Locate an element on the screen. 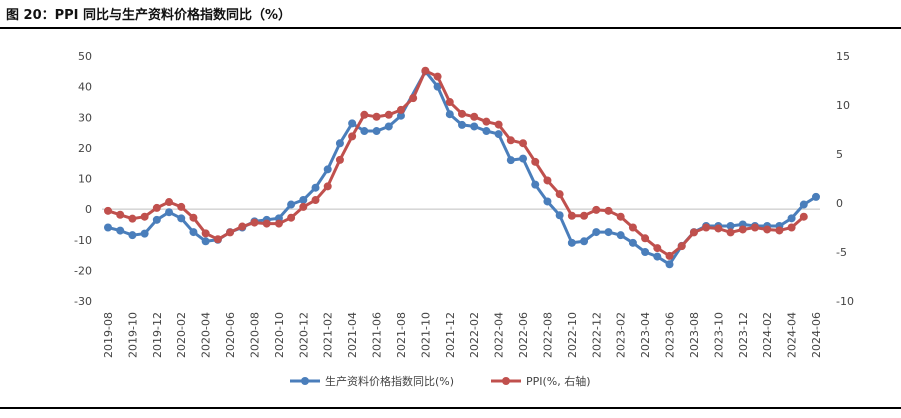 Image resolution: width=901 pixels, height=418 pixels. x-tick-label: 2023-02 is located at coordinates (621, 335).